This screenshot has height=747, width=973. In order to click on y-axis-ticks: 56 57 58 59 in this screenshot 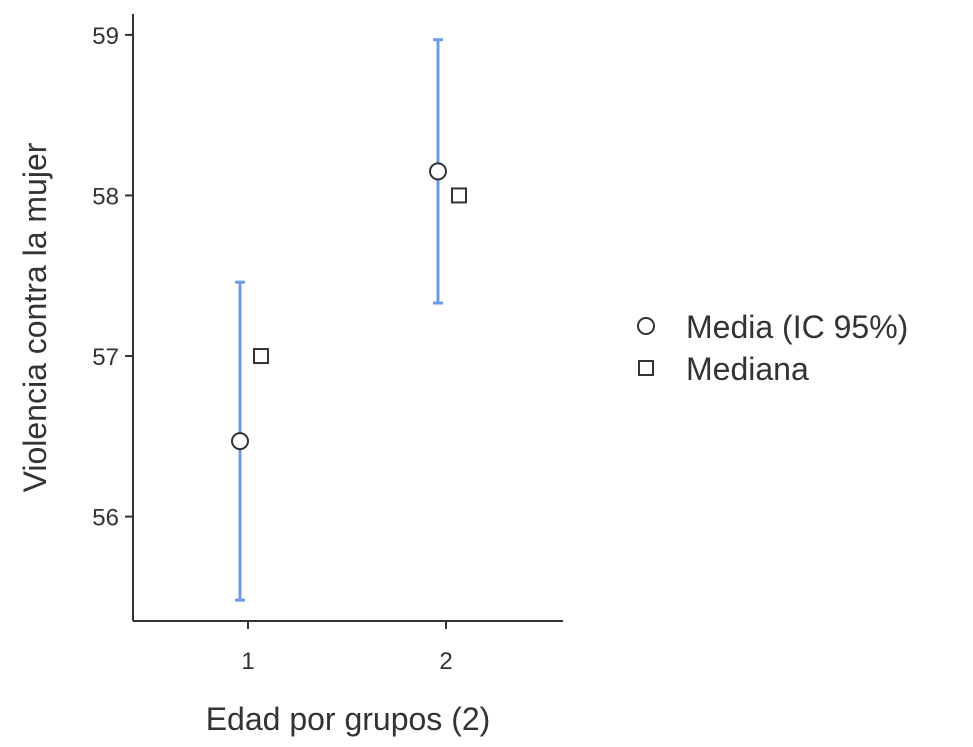, I will do `click(112, 277)`.